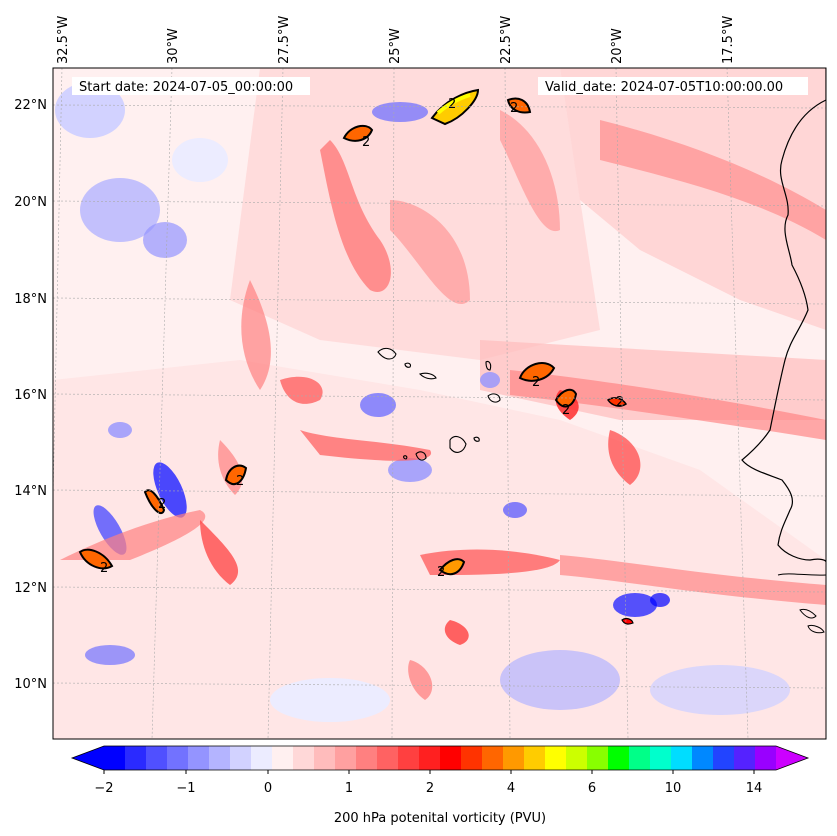 The width and height of the screenshot is (837, 836). I want to click on colorbar-tick-label: −2, so click(103, 788).